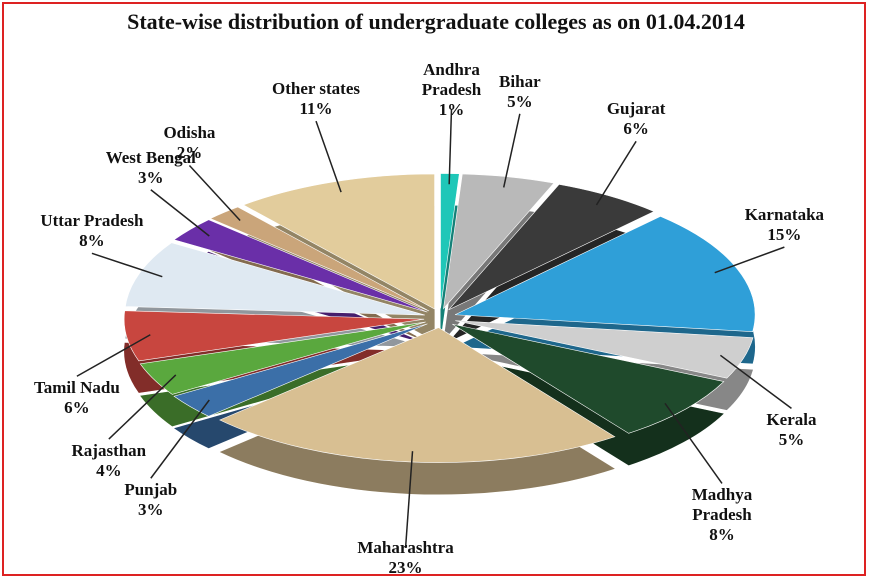 The height and width of the screenshot is (582, 872). Describe the element at coordinates (151, 490) in the screenshot. I see `category-label: Punjab` at that location.